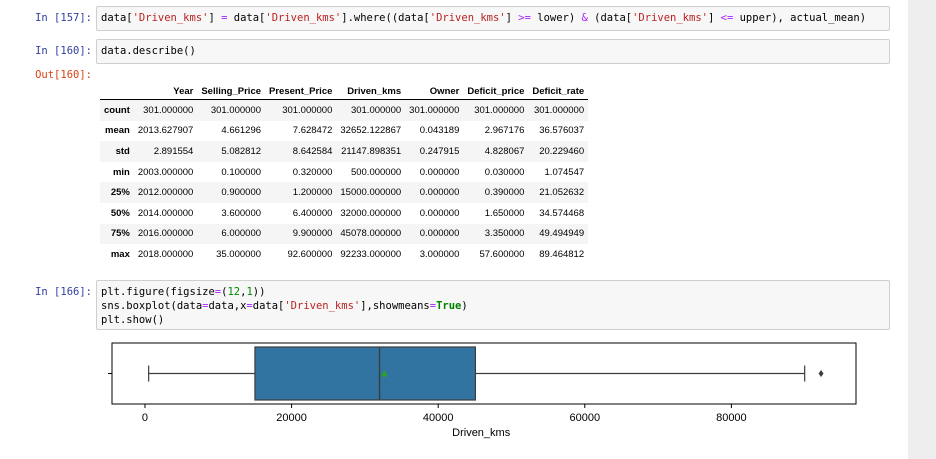 This screenshot has width=936, height=459. Describe the element at coordinates (558, 90) in the screenshot. I see `column-header: Deficit_rate` at that location.